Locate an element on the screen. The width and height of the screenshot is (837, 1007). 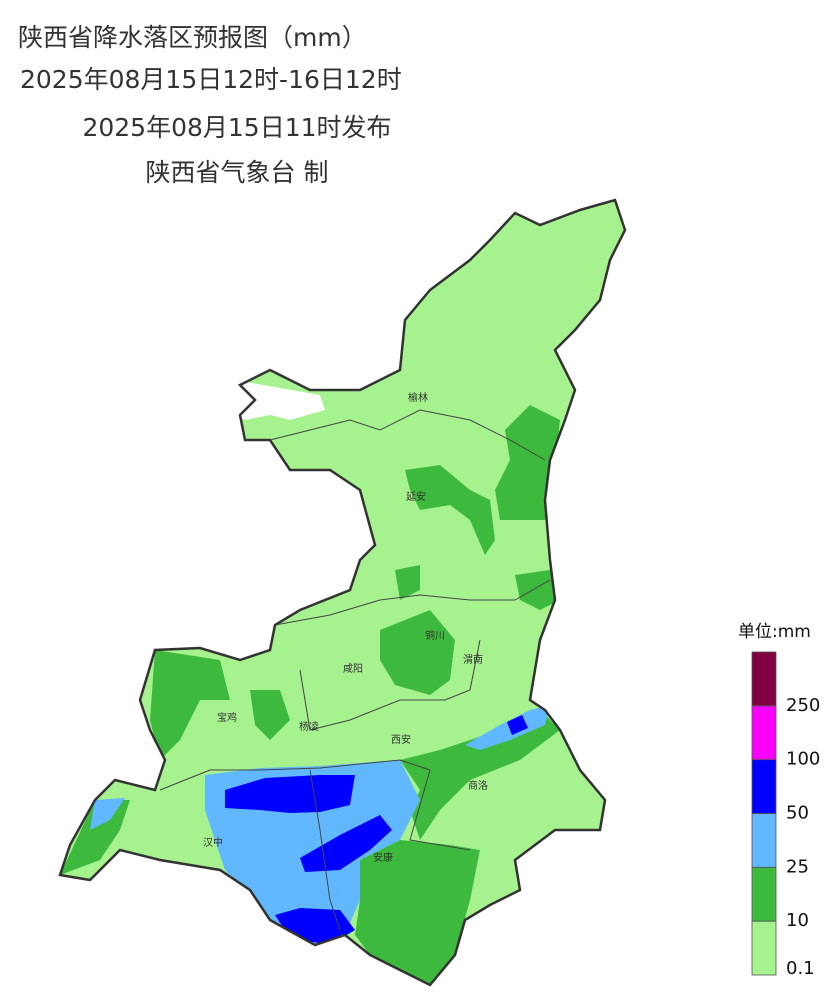
city-label: 商洛 is located at coordinates (478, 785).